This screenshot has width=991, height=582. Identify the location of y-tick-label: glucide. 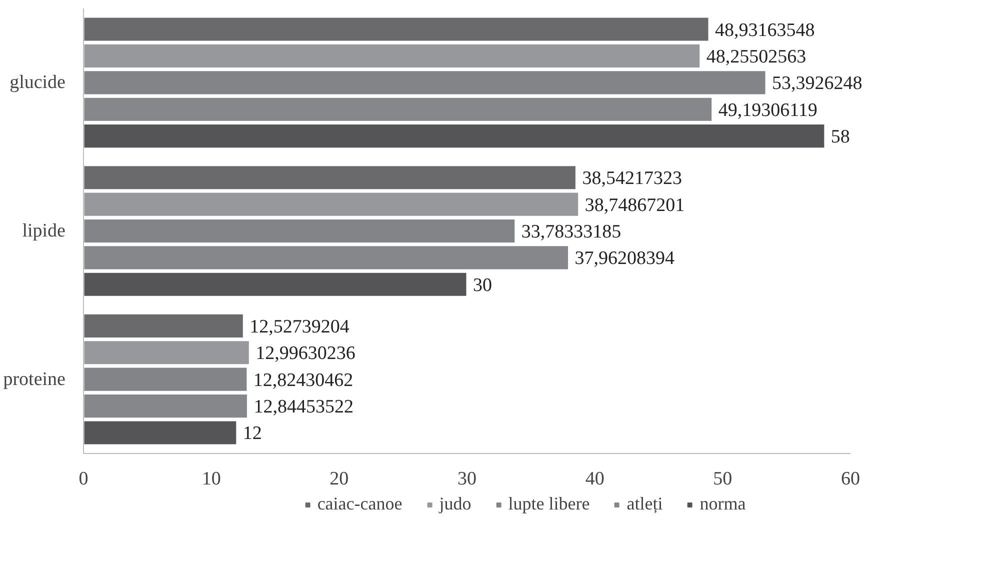
(38, 83).